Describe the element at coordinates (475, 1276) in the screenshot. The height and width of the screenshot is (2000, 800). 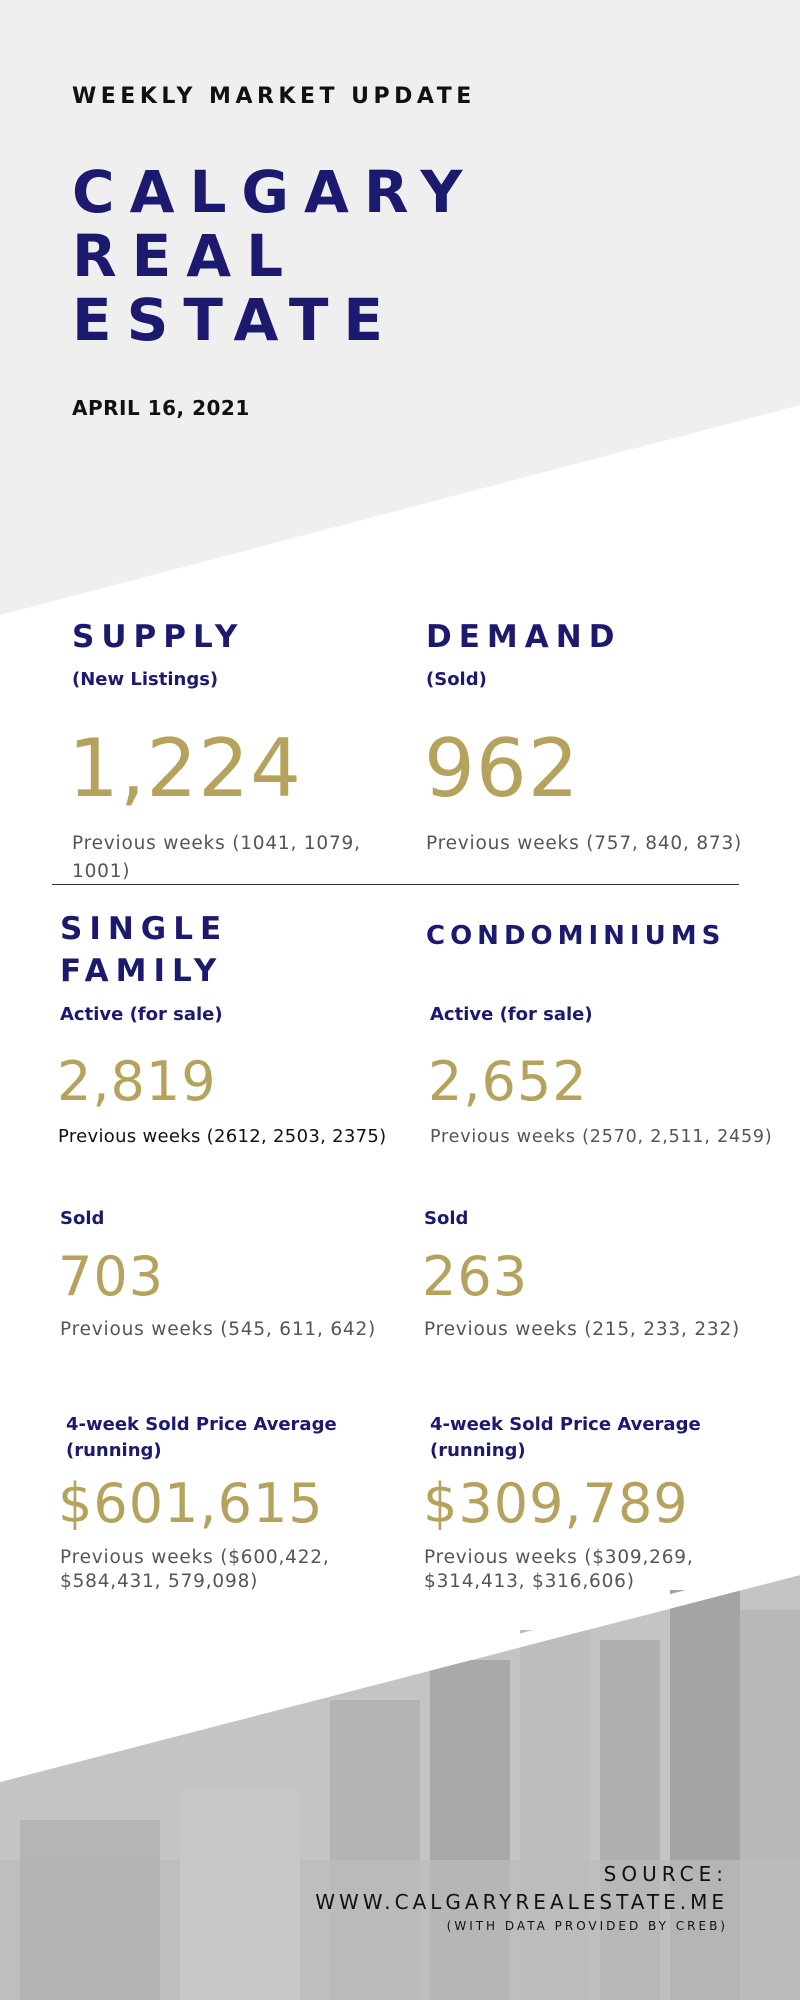
I see `condo-sold-value: 263` at that location.